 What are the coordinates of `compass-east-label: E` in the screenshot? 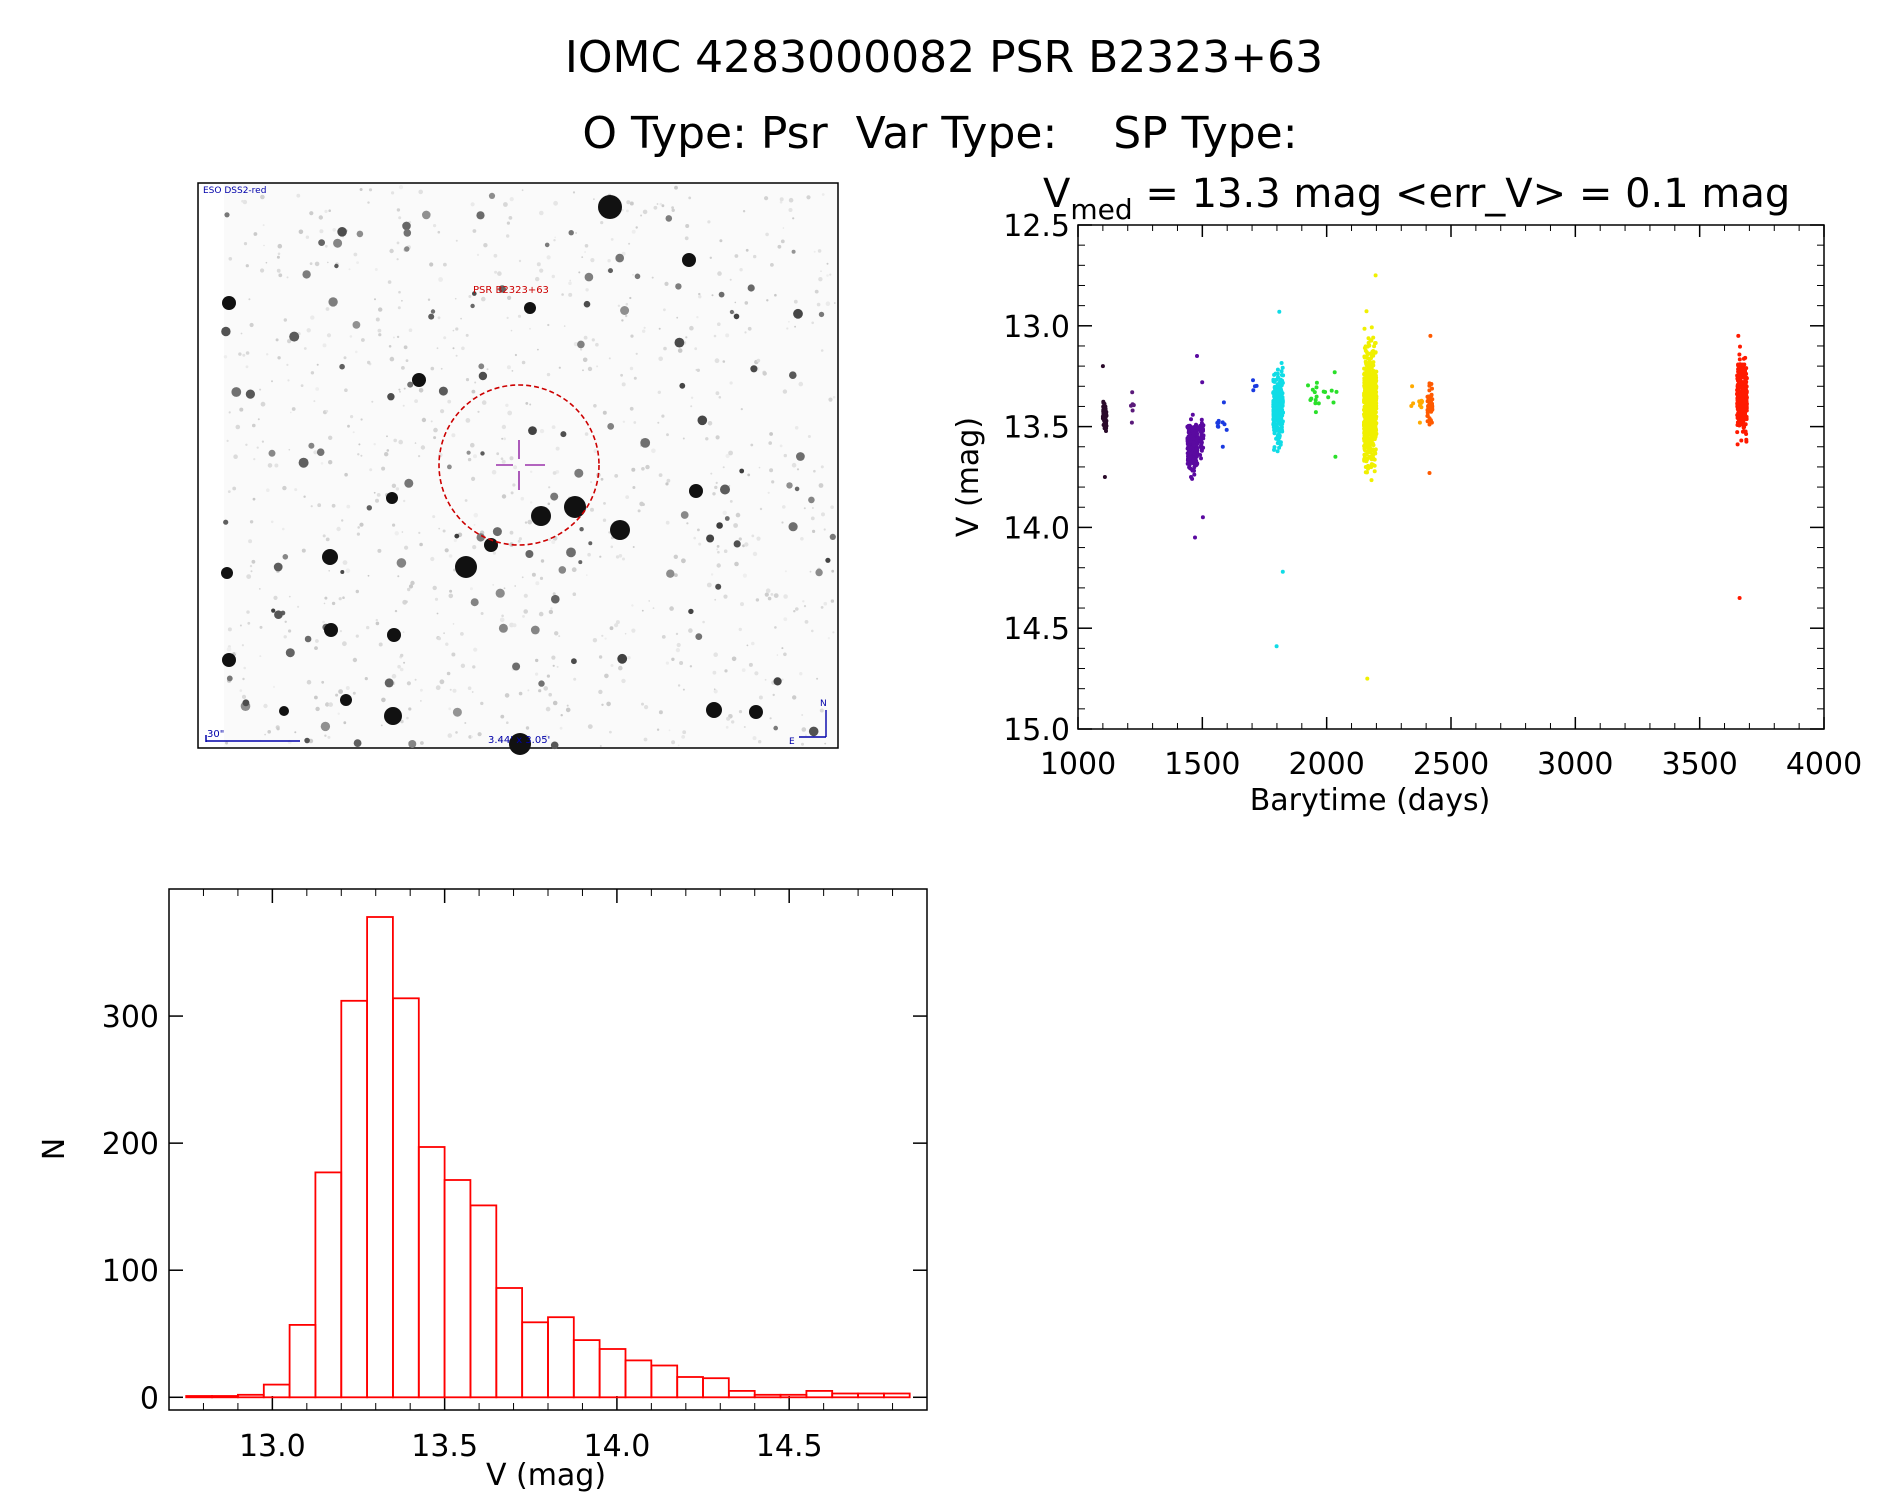 It's located at (792, 742).